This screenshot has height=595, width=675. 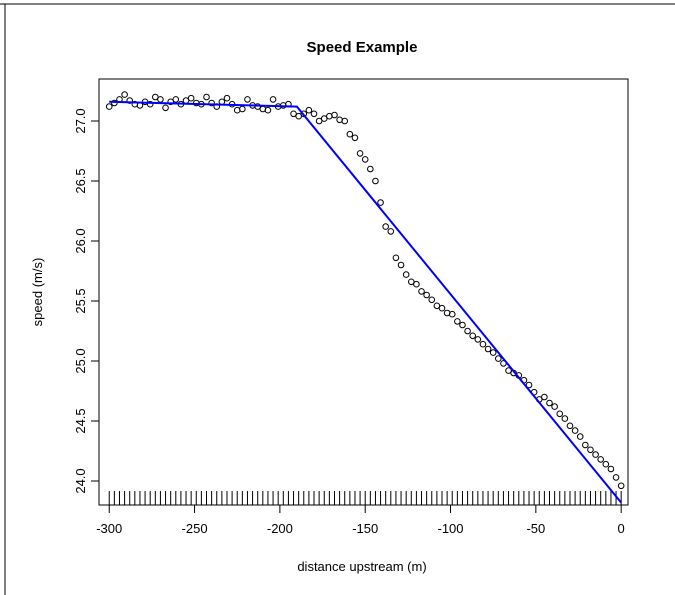 I want to click on y-tick-label: 25.0, so click(x=80, y=360).